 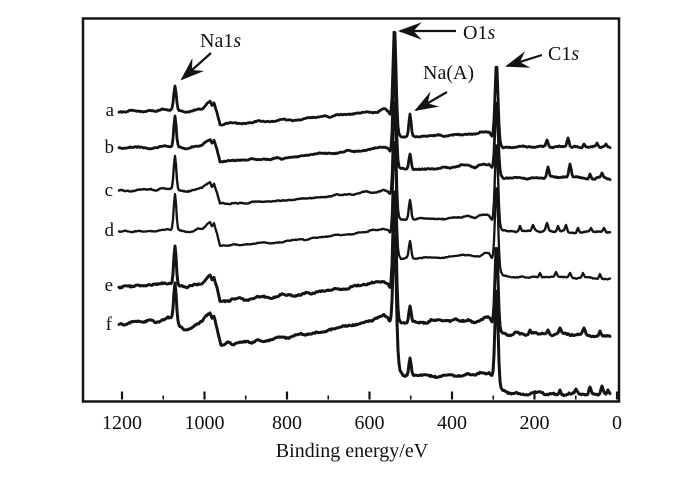 I want to click on x-tick-label: 600, so click(x=370, y=423).